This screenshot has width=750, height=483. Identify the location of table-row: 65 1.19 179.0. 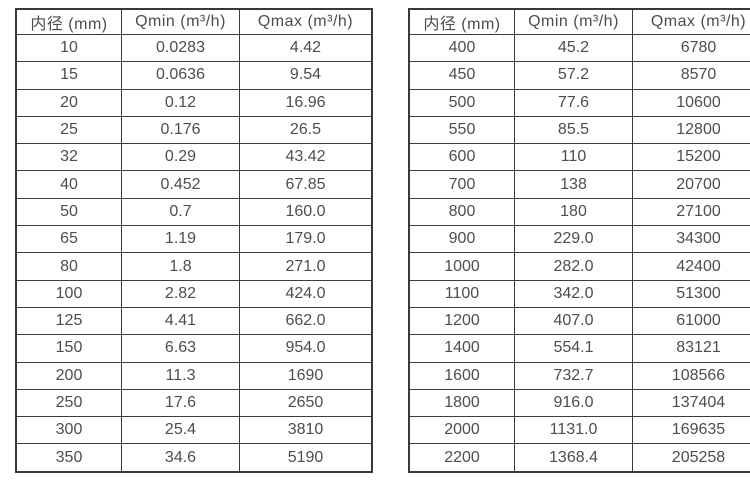
(194, 239).